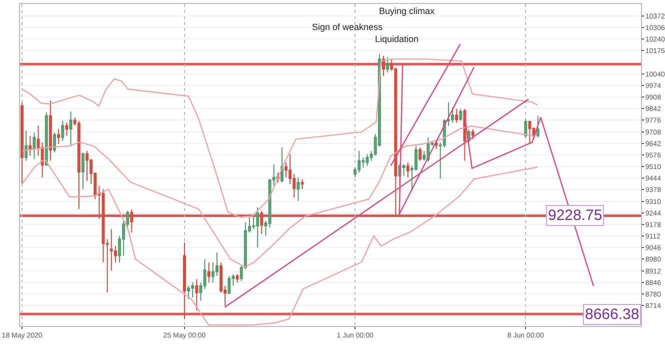  Describe the element at coordinates (407, 11) in the screenshot. I see `annotation: Buying climax` at that location.